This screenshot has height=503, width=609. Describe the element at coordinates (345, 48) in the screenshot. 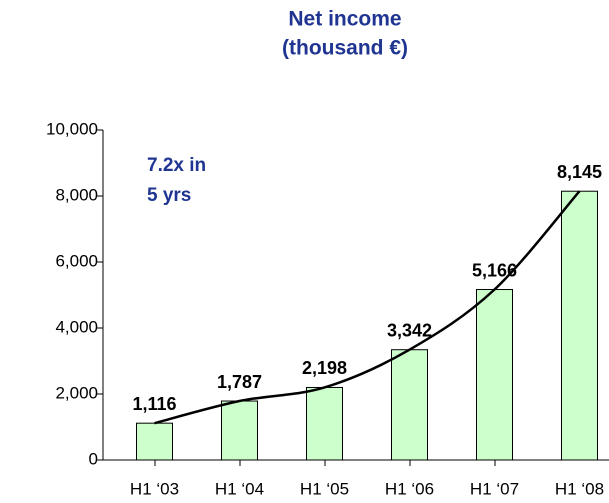

I see `chart-subtitle: (thousand €)` at that location.